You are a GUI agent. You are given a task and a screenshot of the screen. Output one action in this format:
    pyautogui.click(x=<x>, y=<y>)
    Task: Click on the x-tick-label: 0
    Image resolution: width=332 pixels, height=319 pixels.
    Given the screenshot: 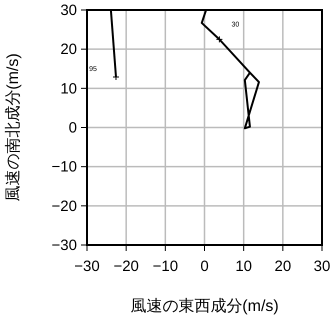 What is the action you would take?
    pyautogui.click(x=204, y=266)
    